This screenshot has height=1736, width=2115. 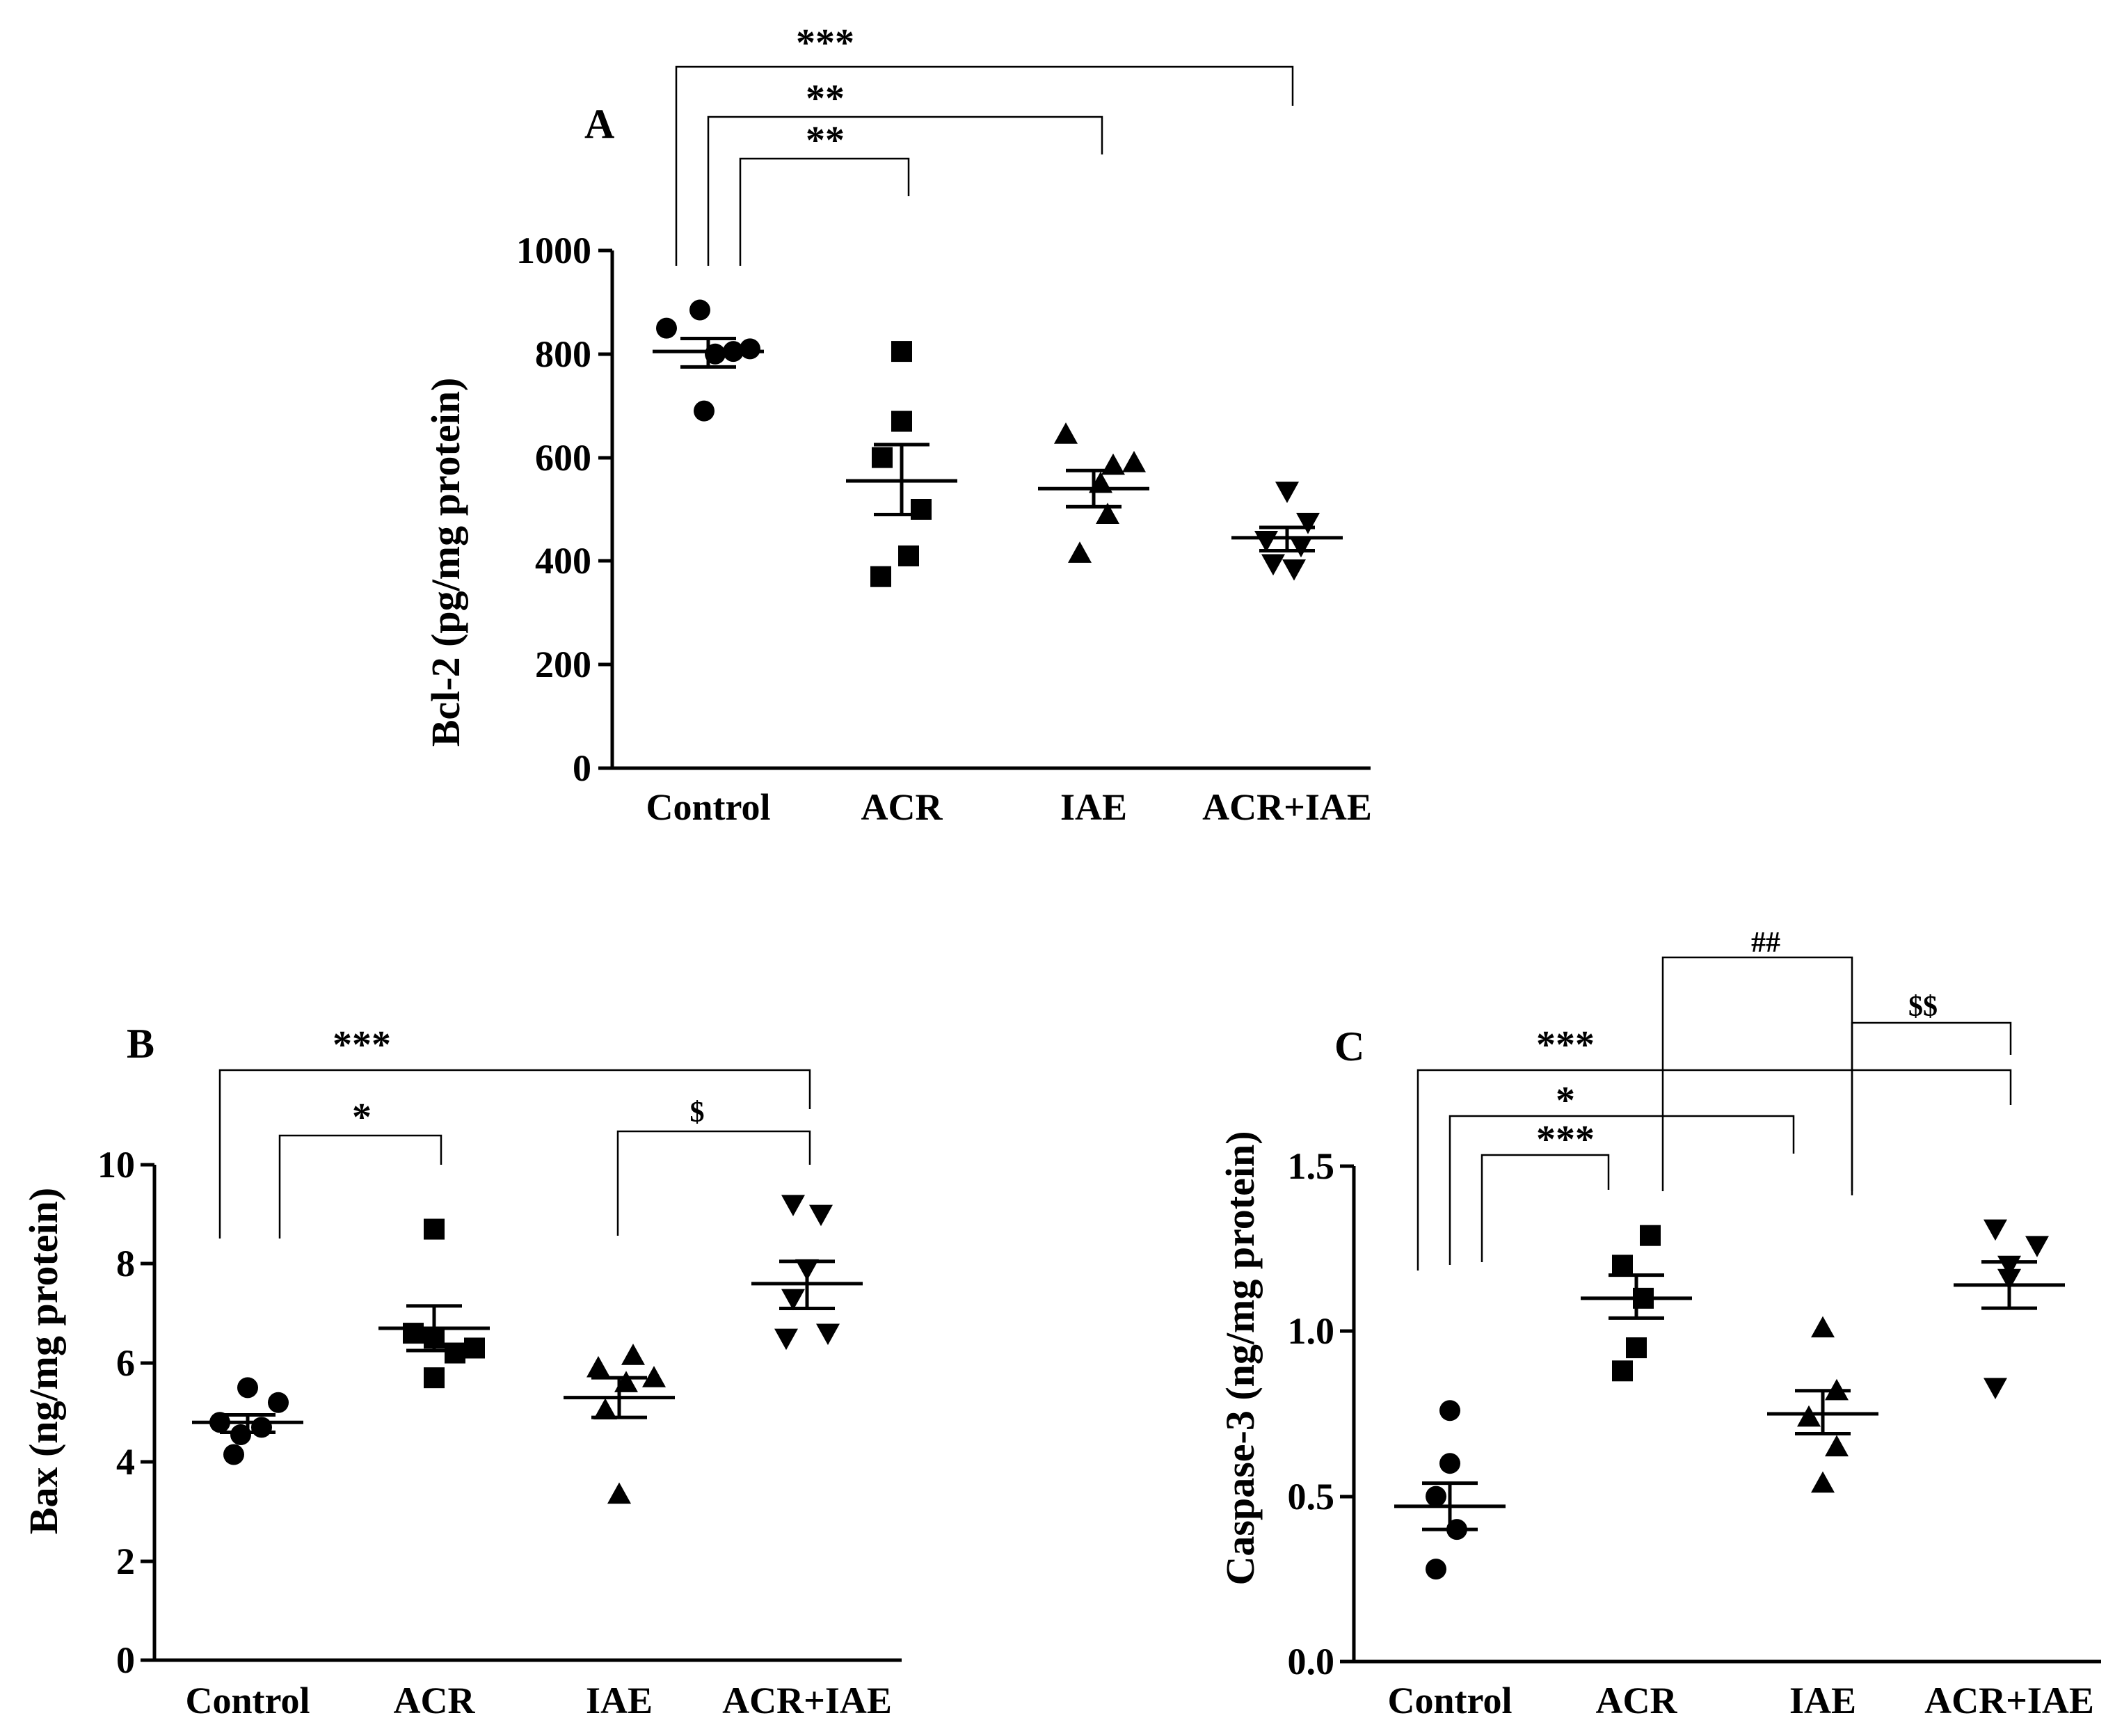 What do you see at coordinates (1094, 807) in the screenshot?
I see `panel-a-xtick-label: IAE` at bounding box center [1094, 807].